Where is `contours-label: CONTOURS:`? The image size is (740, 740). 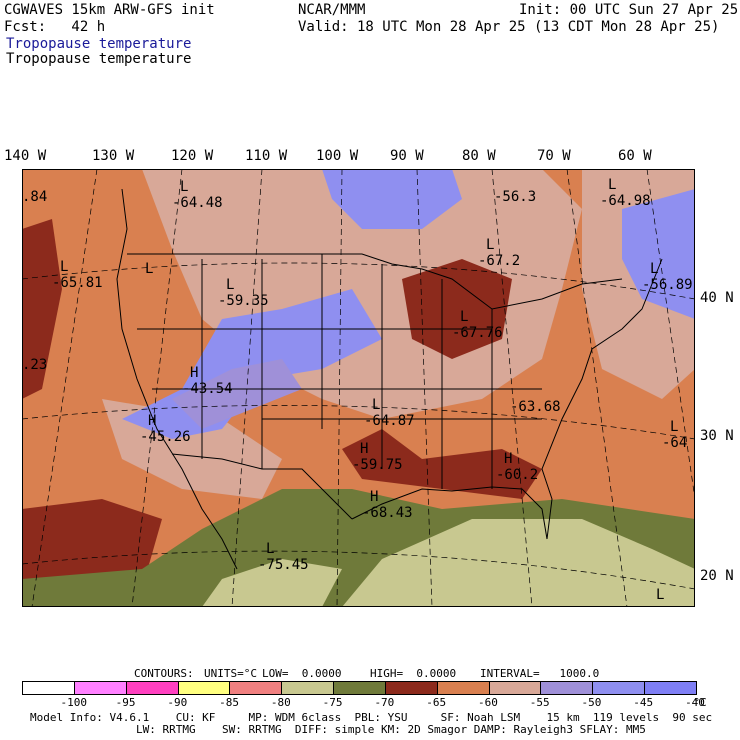
contours-label: CONTOURS: is located at coordinates (164, 673).